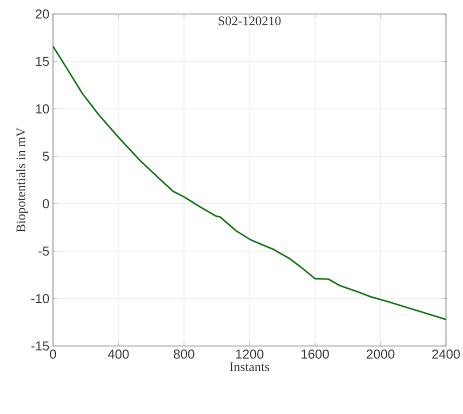 The height and width of the screenshot is (414, 463). What do you see at coordinates (380, 354) in the screenshot?
I see `x-tick-label: 2000` at bounding box center [380, 354].